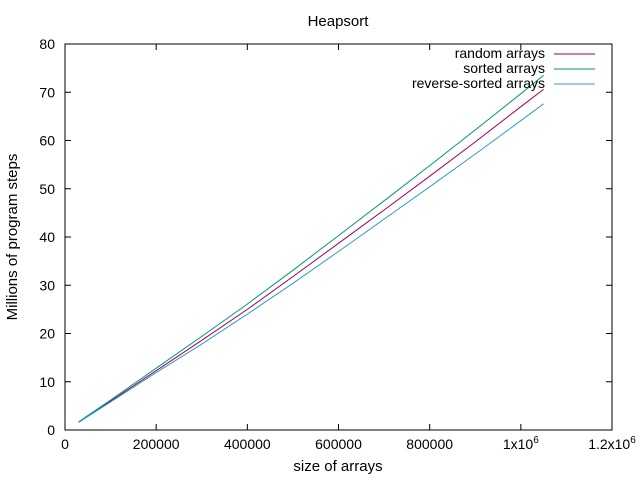 The image size is (640, 480). I want to click on x-tick-label: 0, so click(65, 444).